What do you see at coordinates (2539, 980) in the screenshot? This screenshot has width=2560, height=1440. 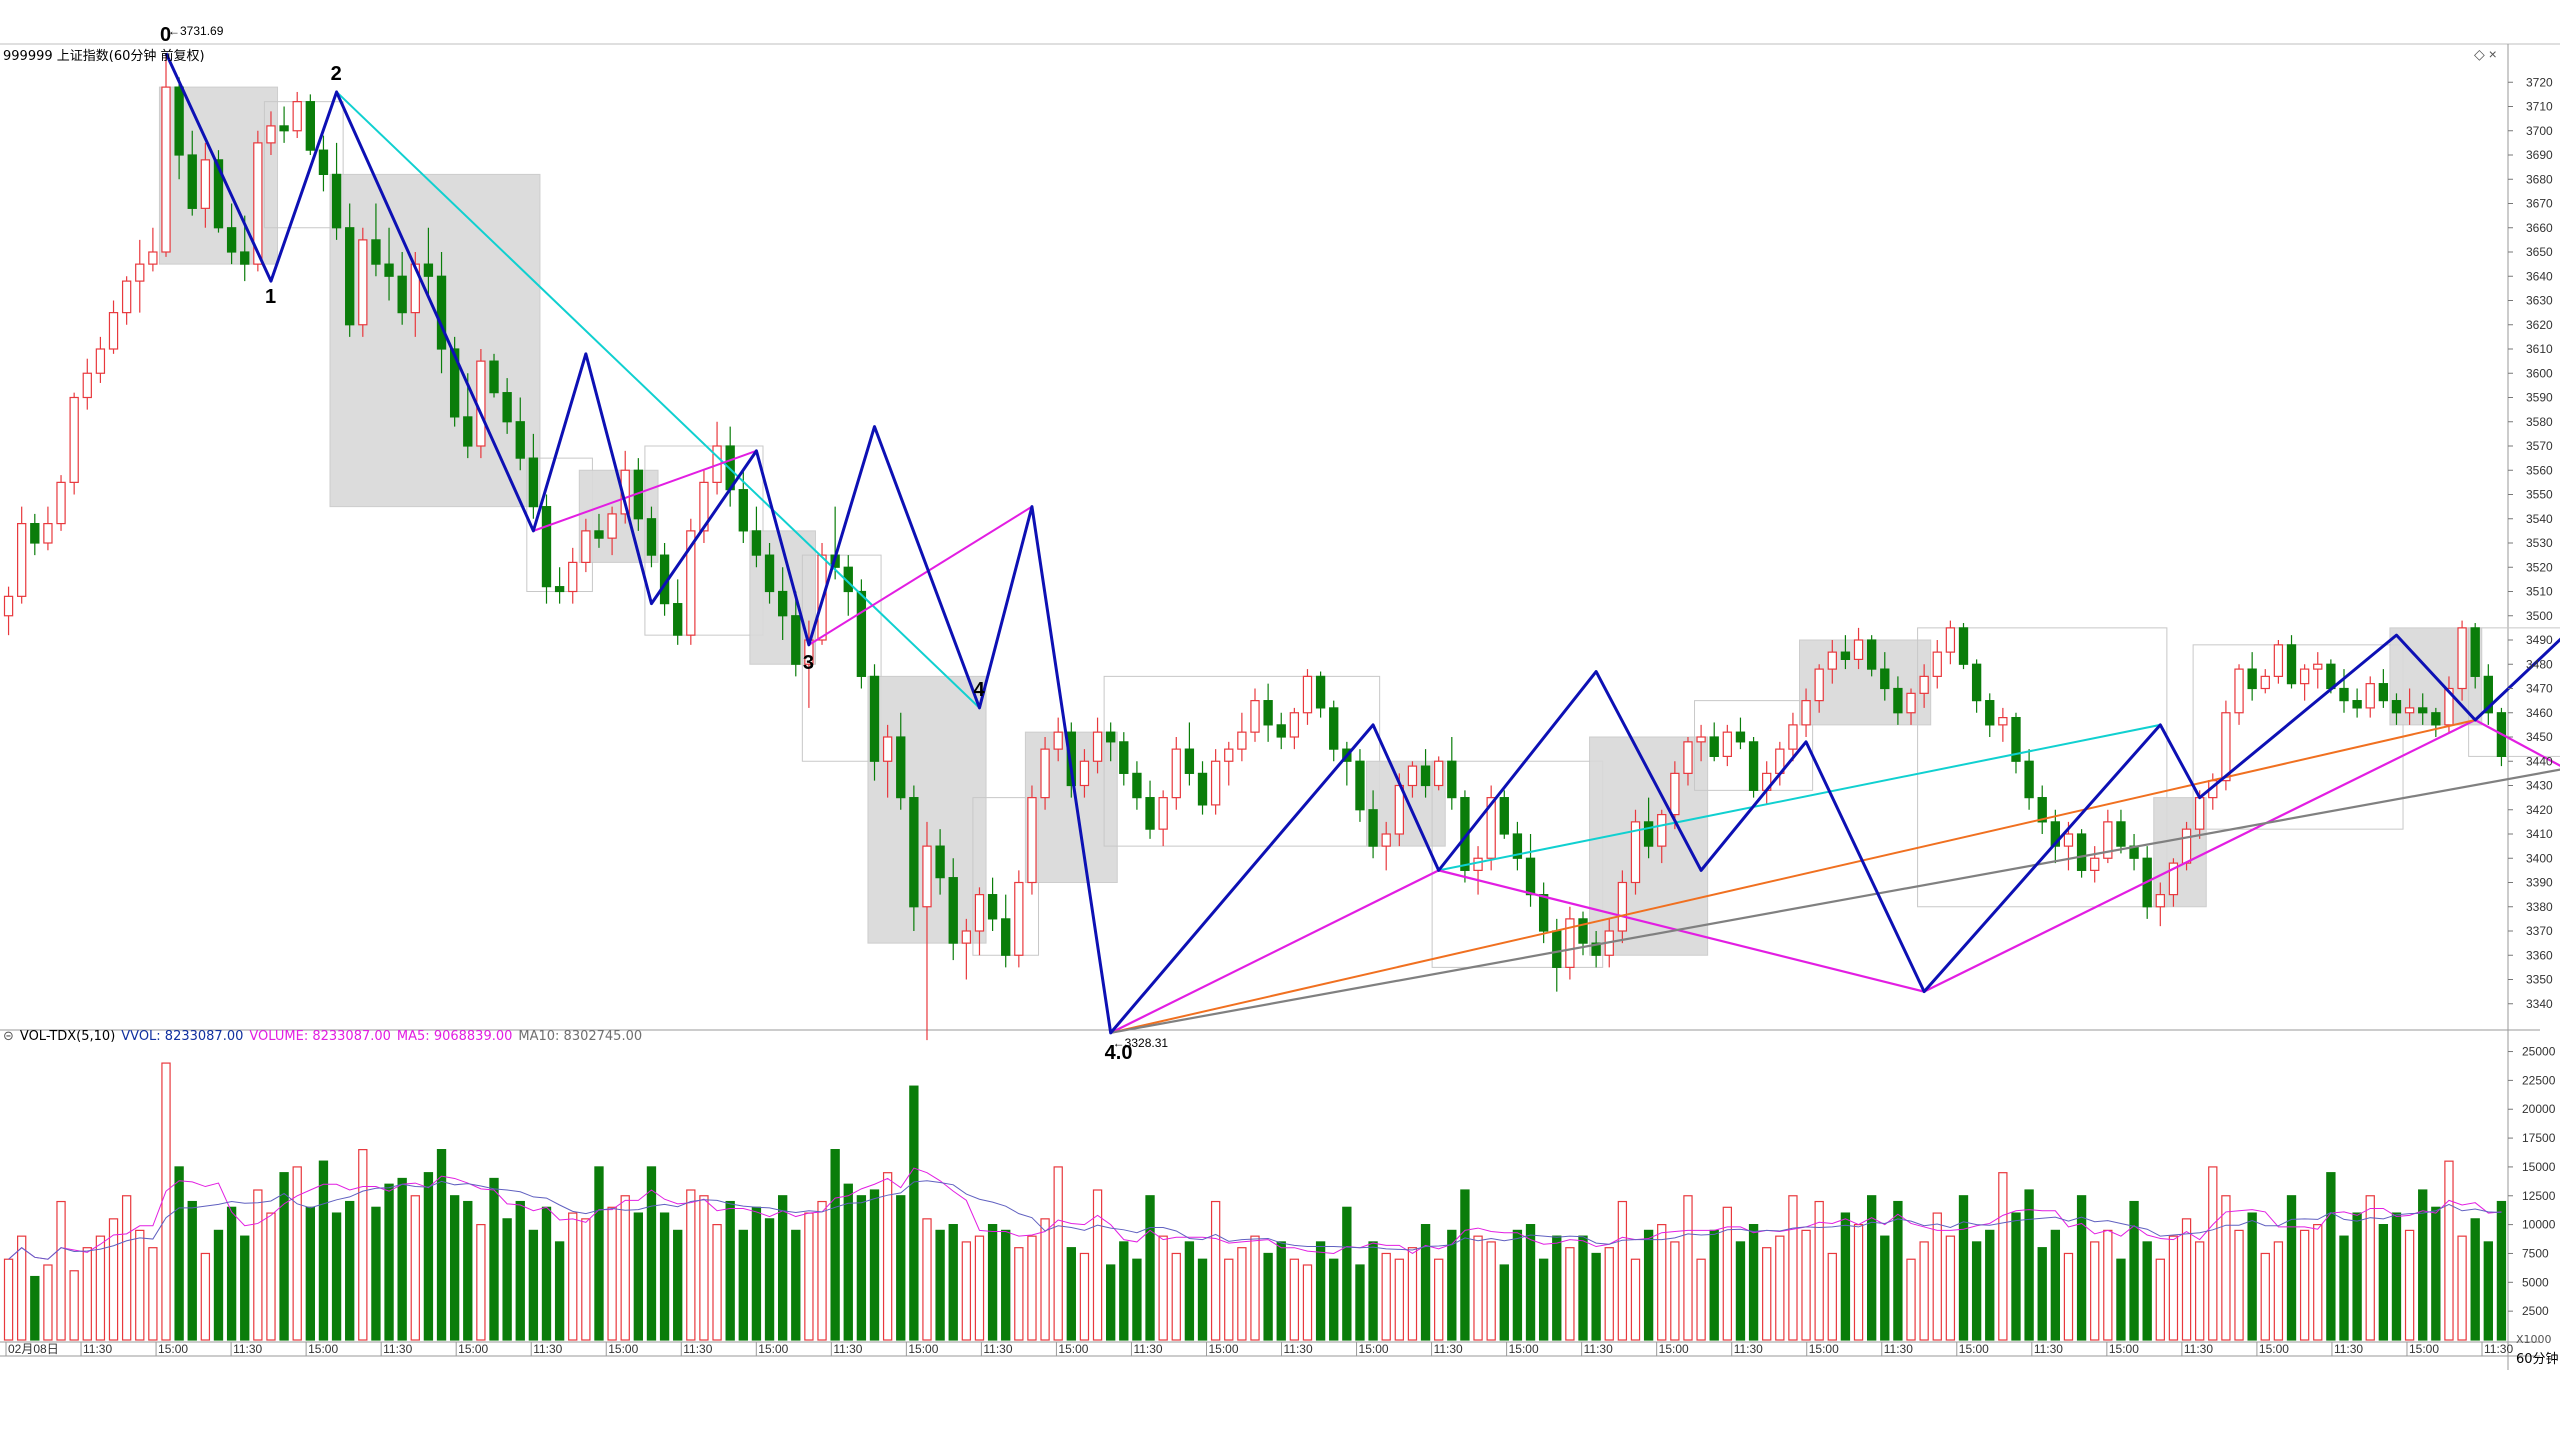 I see `price-tick-label: 3350` at bounding box center [2539, 980].